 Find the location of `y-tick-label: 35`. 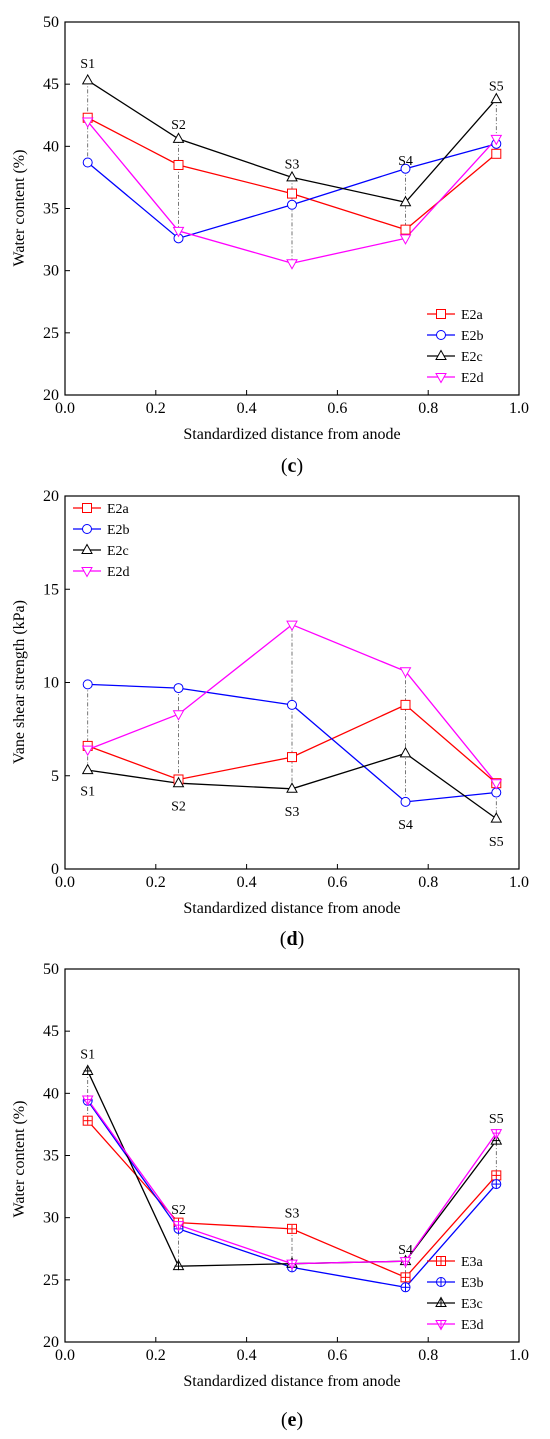

y-tick-label: 35 is located at coordinates (51, 1156).